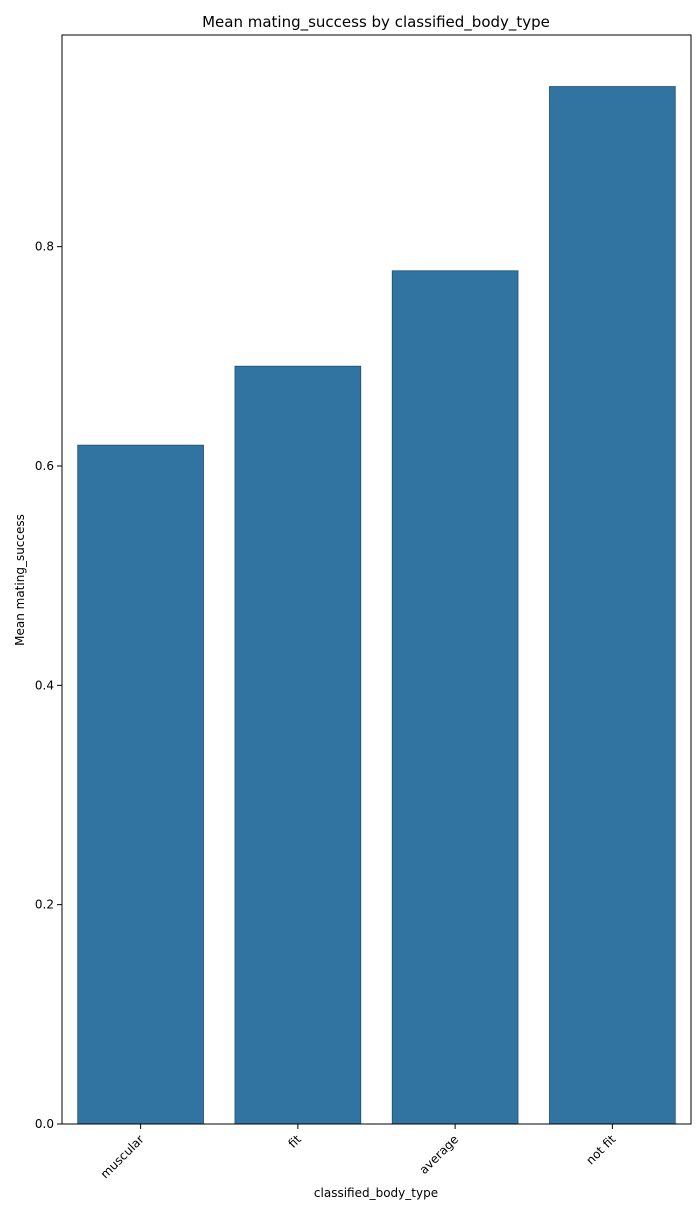 This screenshot has width=700, height=1212. What do you see at coordinates (358, 1152) in the screenshot?
I see `x-axis-ticks: muscular fit average not fit` at bounding box center [358, 1152].